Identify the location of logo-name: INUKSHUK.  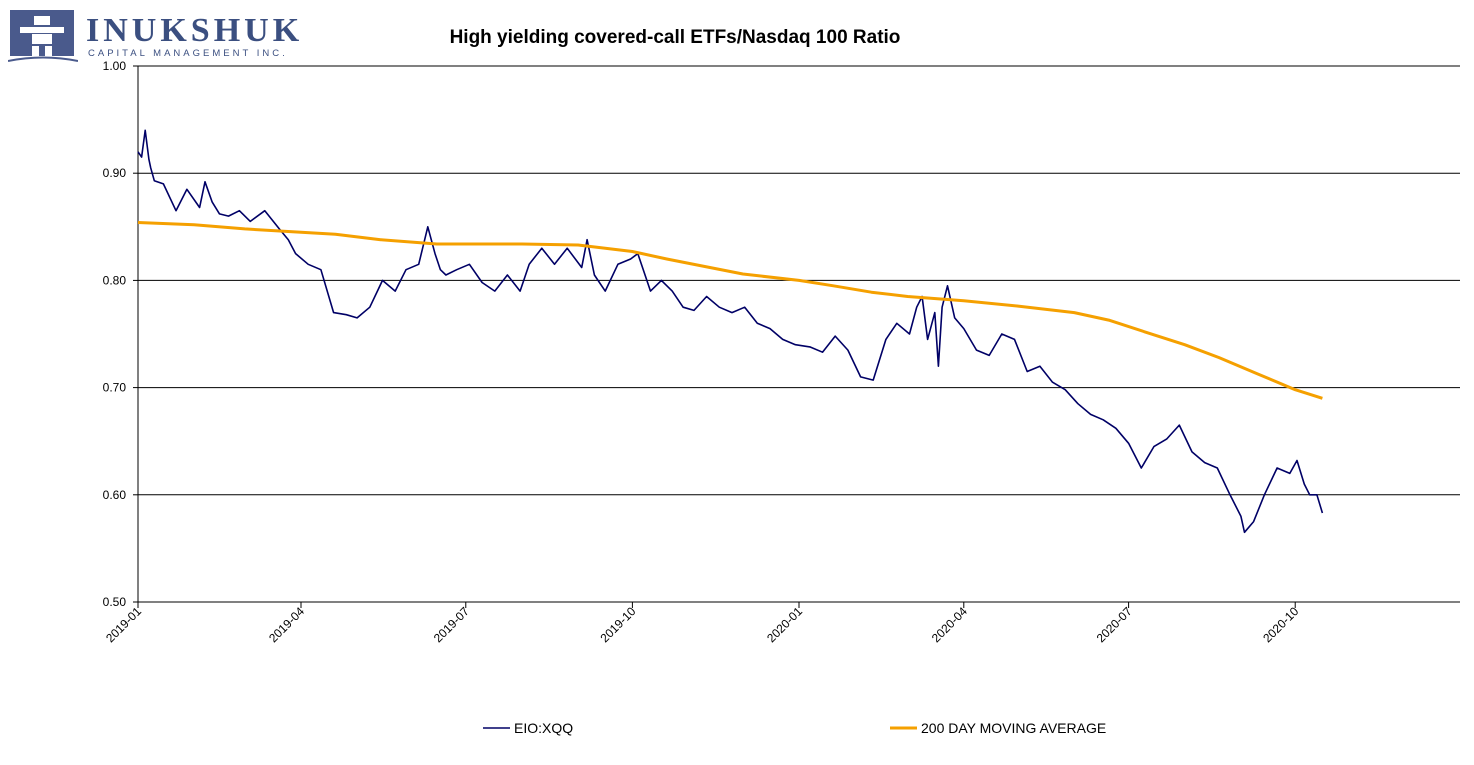
(195, 30).